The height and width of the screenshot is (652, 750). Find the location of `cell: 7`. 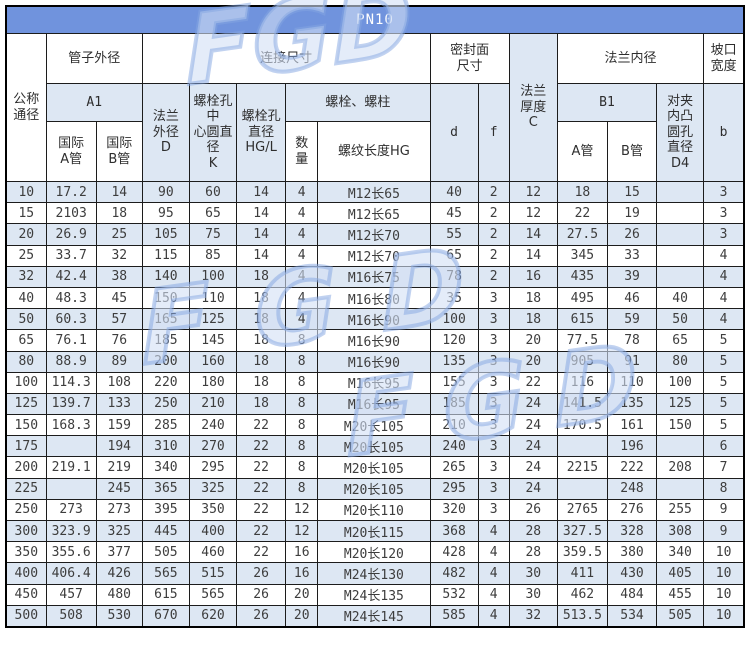

cell: 7 is located at coordinates (724, 467).